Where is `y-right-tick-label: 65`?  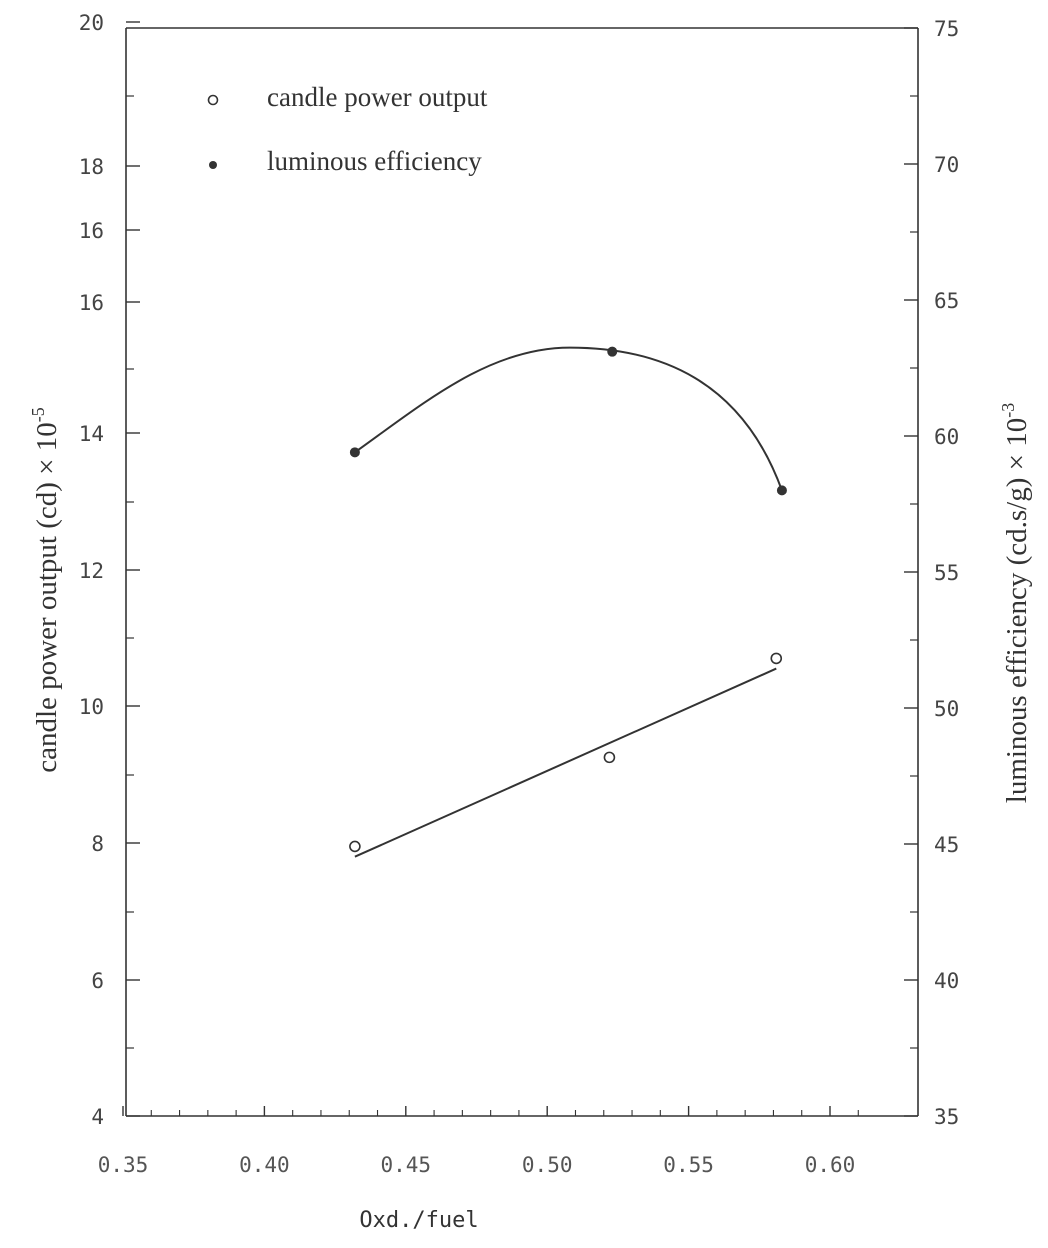
y-right-tick-label: 65 is located at coordinates (946, 301).